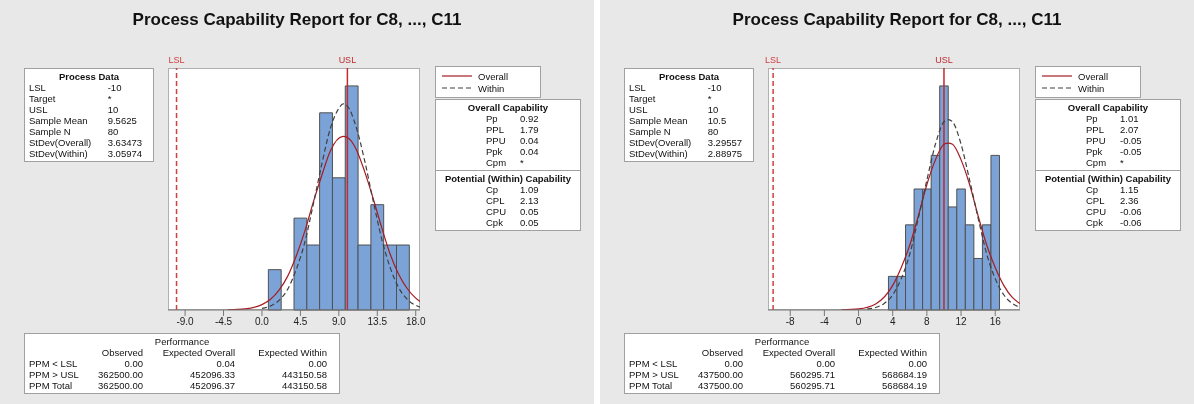  What do you see at coordinates (178, 374) in the screenshot?
I see `text: PPM > USL 362500.00 452096.33 443150.58` at bounding box center [178, 374].